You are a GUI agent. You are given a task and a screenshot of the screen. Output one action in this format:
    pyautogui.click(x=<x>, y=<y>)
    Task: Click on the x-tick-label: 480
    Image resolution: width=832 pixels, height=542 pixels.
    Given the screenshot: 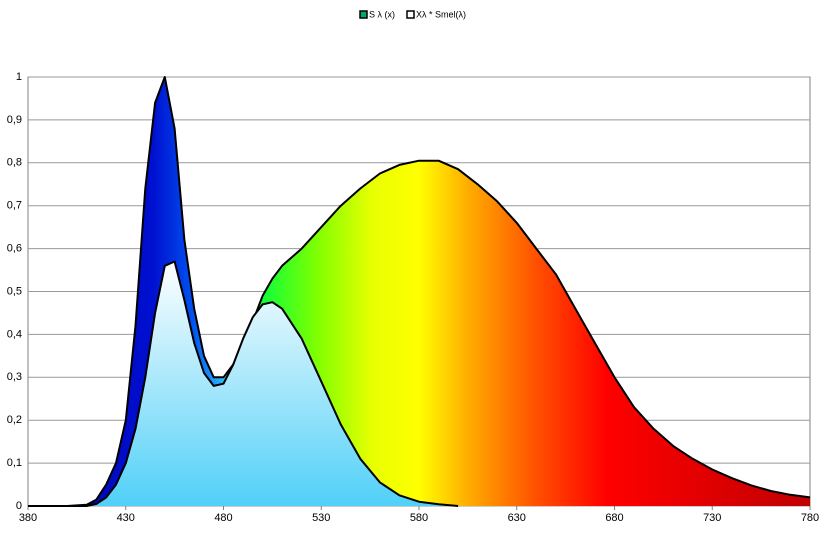 What is the action you would take?
    pyautogui.click(x=223, y=518)
    